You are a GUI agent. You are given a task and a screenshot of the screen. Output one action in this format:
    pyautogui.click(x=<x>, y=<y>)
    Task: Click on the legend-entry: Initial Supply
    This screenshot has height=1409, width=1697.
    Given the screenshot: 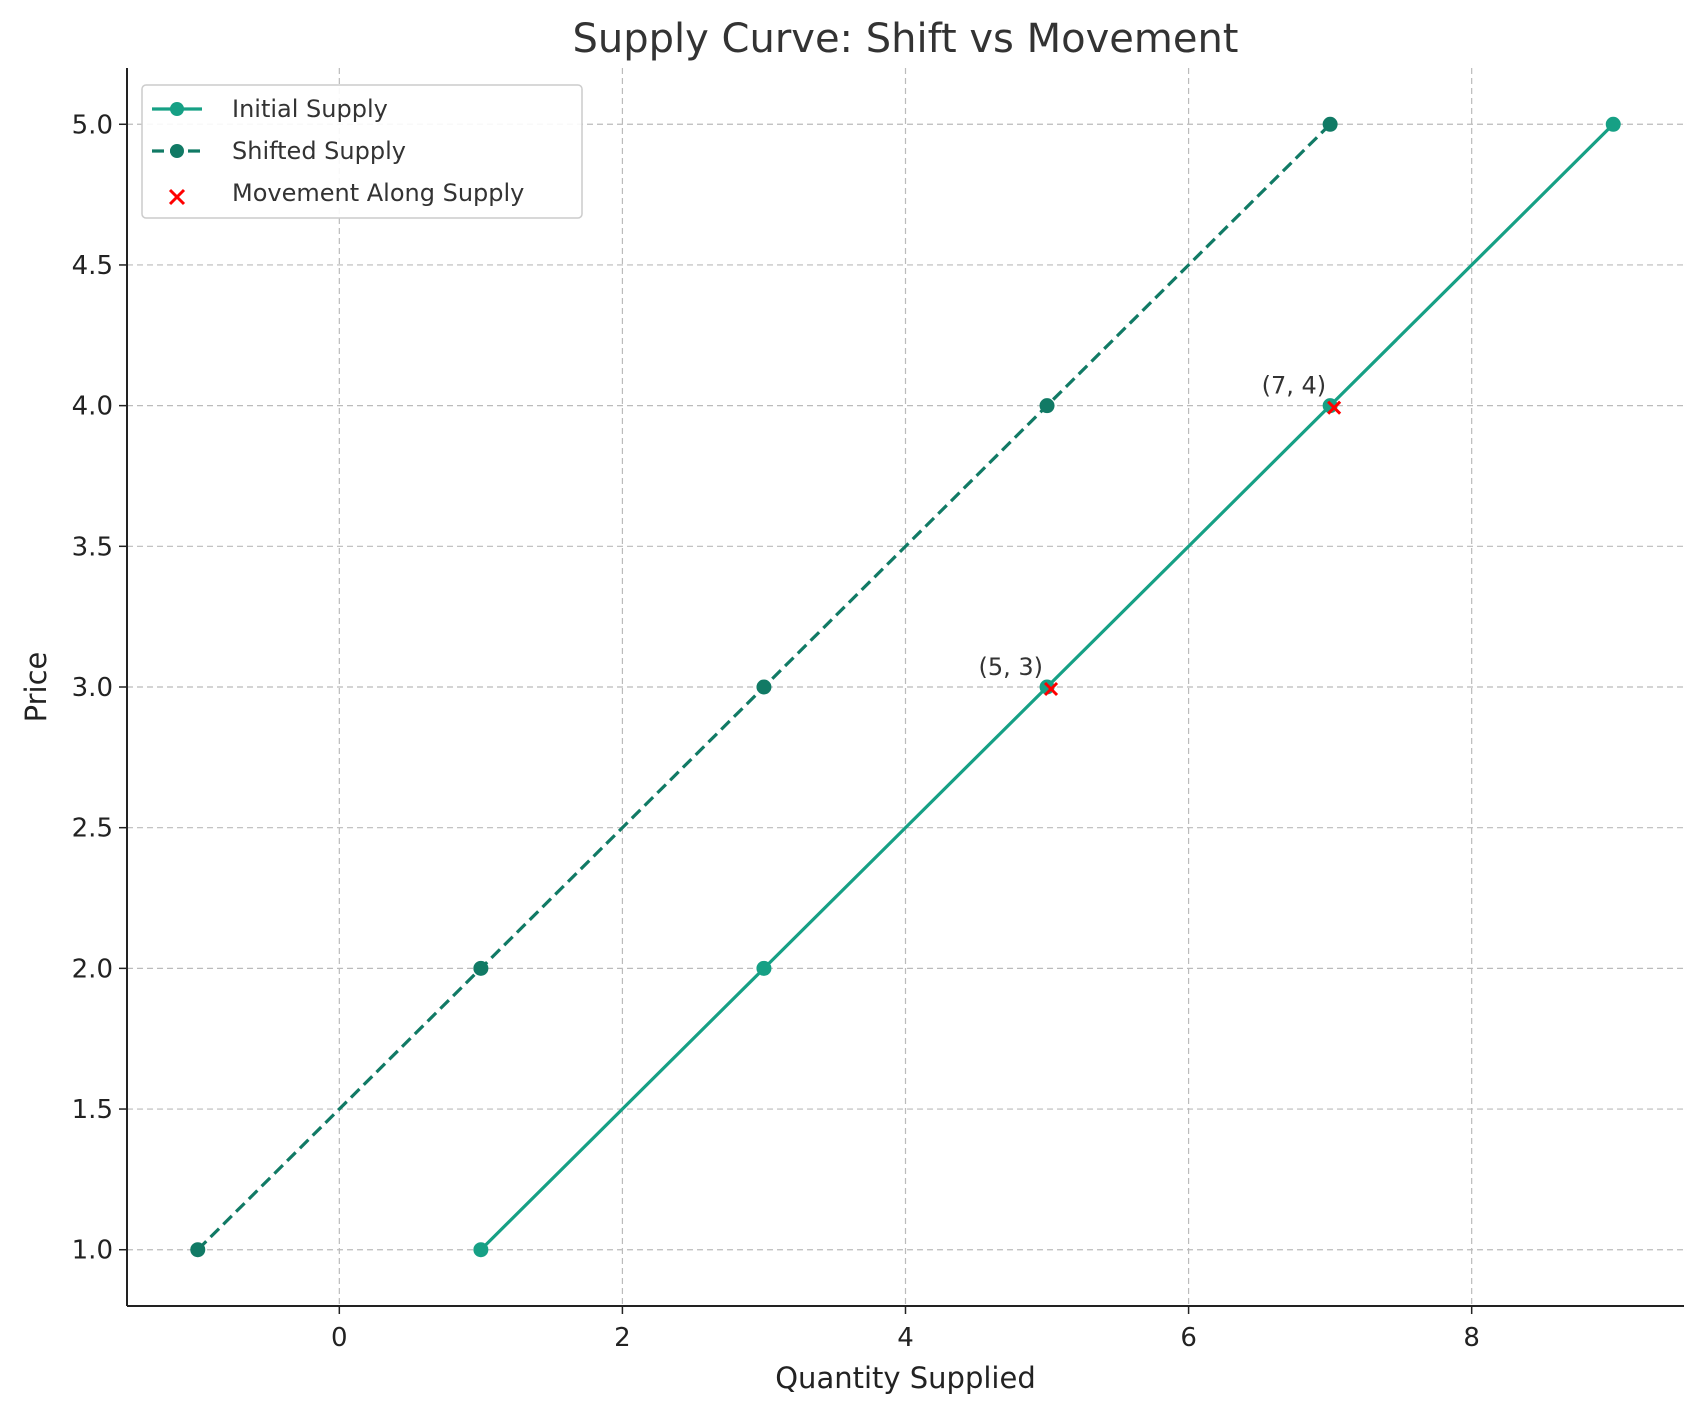 What is the action you would take?
    pyautogui.click(x=270, y=109)
    